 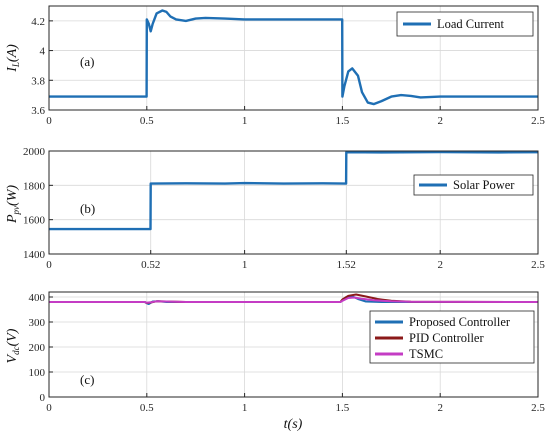 What do you see at coordinates (87, 61) in the screenshot?
I see `panel-a-tag: (a)` at bounding box center [87, 61].